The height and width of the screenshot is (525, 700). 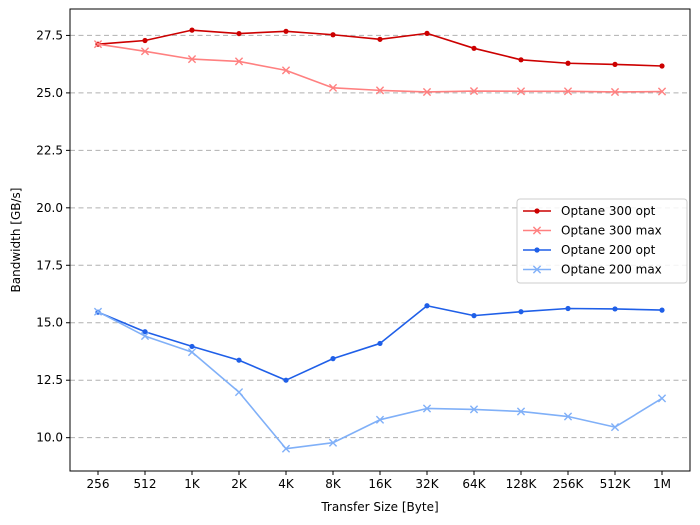 What do you see at coordinates (16, 240) in the screenshot?
I see `y-axis-label: Bandwidth [GB/s]` at bounding box center [16, 240].